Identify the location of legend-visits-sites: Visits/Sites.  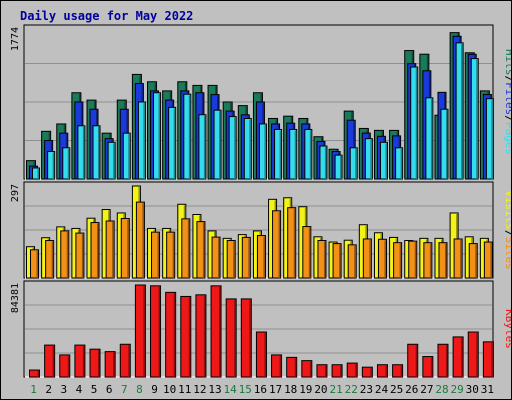
(507, 230).